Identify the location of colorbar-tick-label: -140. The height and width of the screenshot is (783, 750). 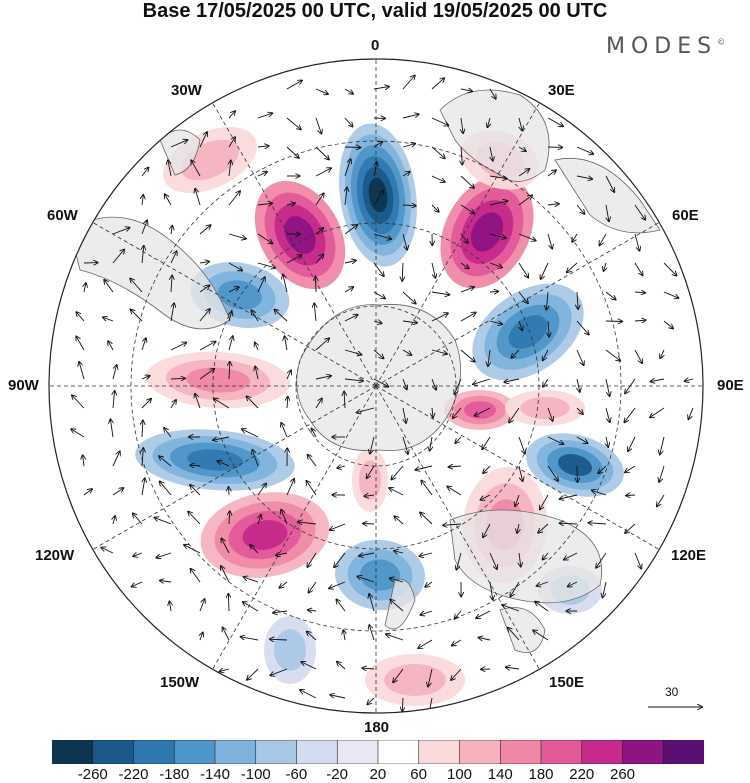
(215, 774).